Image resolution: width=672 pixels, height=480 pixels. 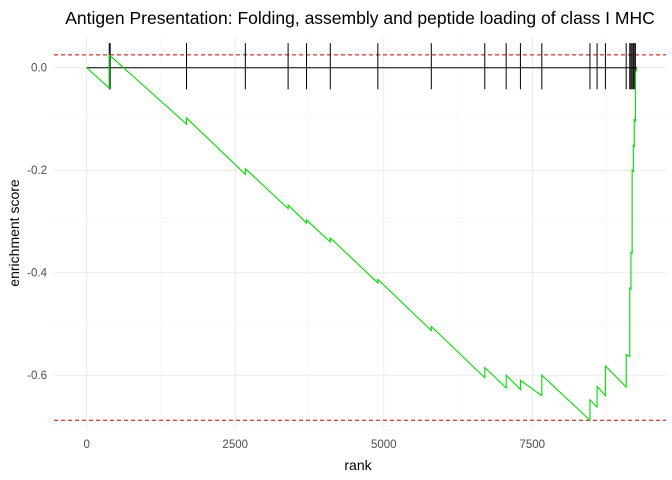 I want to click on y-tick-labels: 0.0 -0.2 -0.4 -0.6, so click(x=37, y=222).